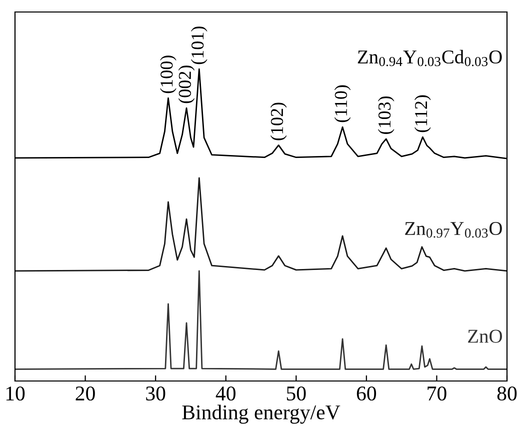  I want to click on series-label: ZnO, so click(485, 336).